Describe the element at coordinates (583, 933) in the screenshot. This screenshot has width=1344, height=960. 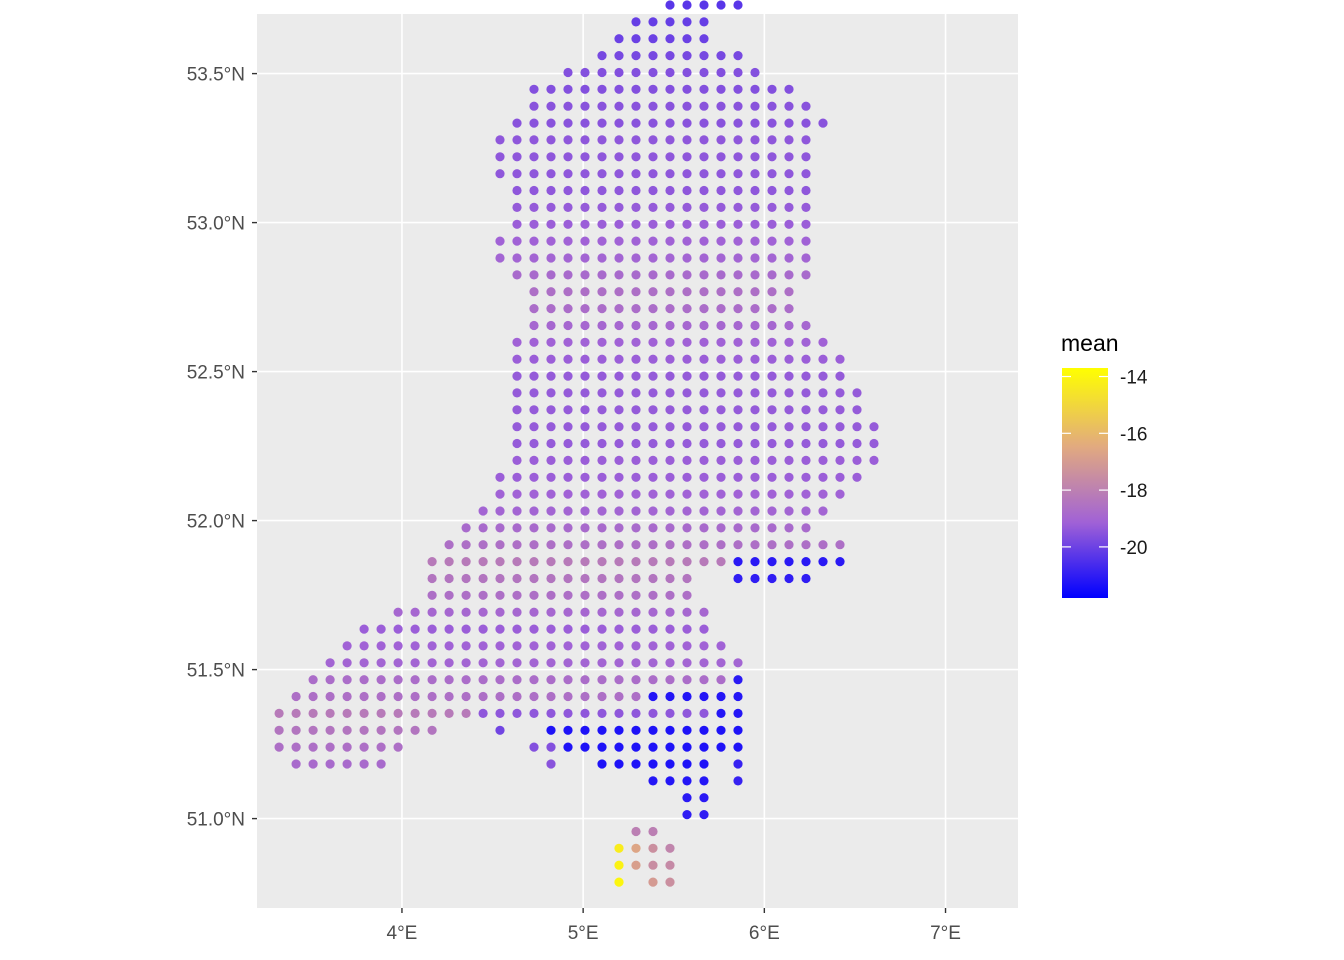
I see `x-tick-label: 5°E` at that location.